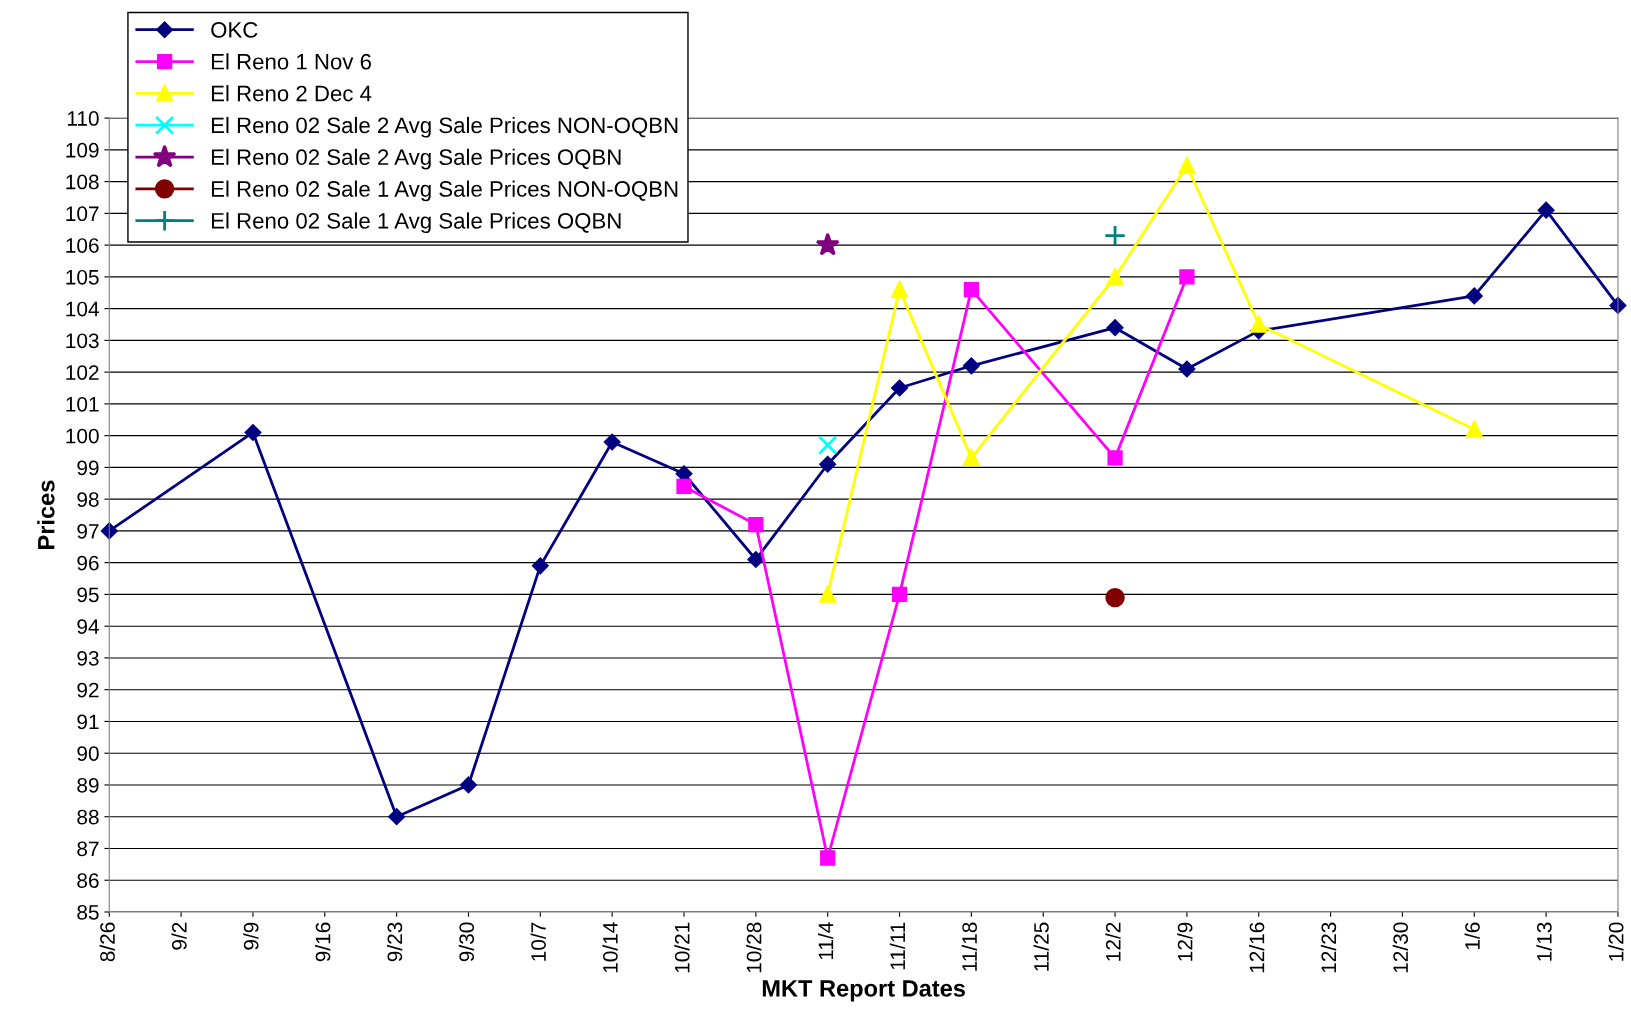 This screenshot has width=1631, height=1027. What do you see at coordinates (88, 722) in the screenshot?
I see `y-tick-label: 91` at bounding box center [88, 722].